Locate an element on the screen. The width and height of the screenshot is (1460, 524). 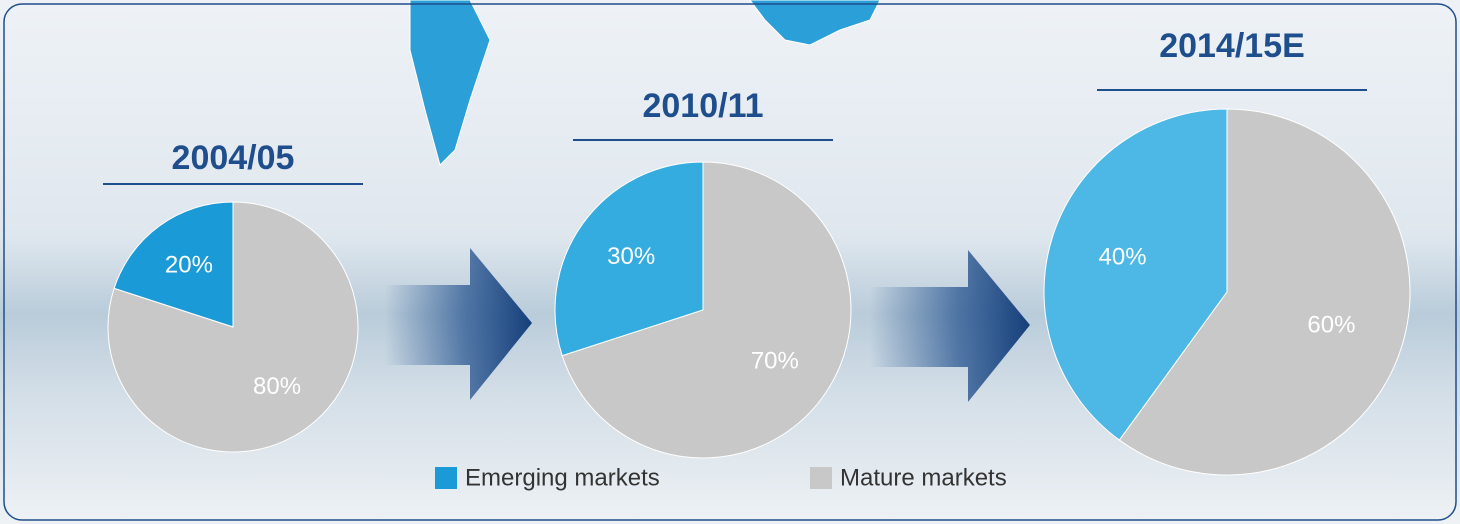
map-south-america is located at coordinates (450, 83).